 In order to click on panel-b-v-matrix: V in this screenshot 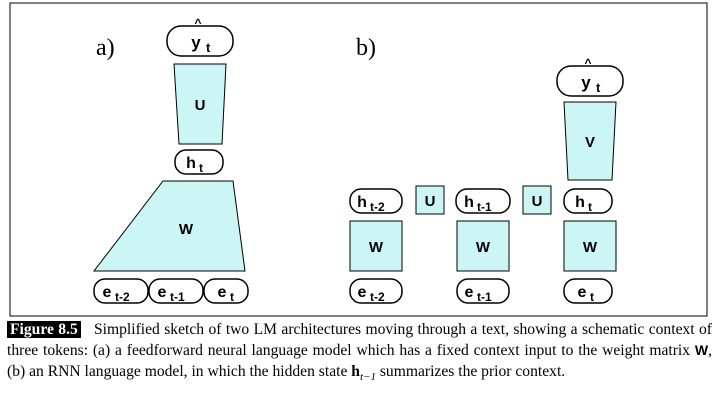, I will do `click(590, 141)`.